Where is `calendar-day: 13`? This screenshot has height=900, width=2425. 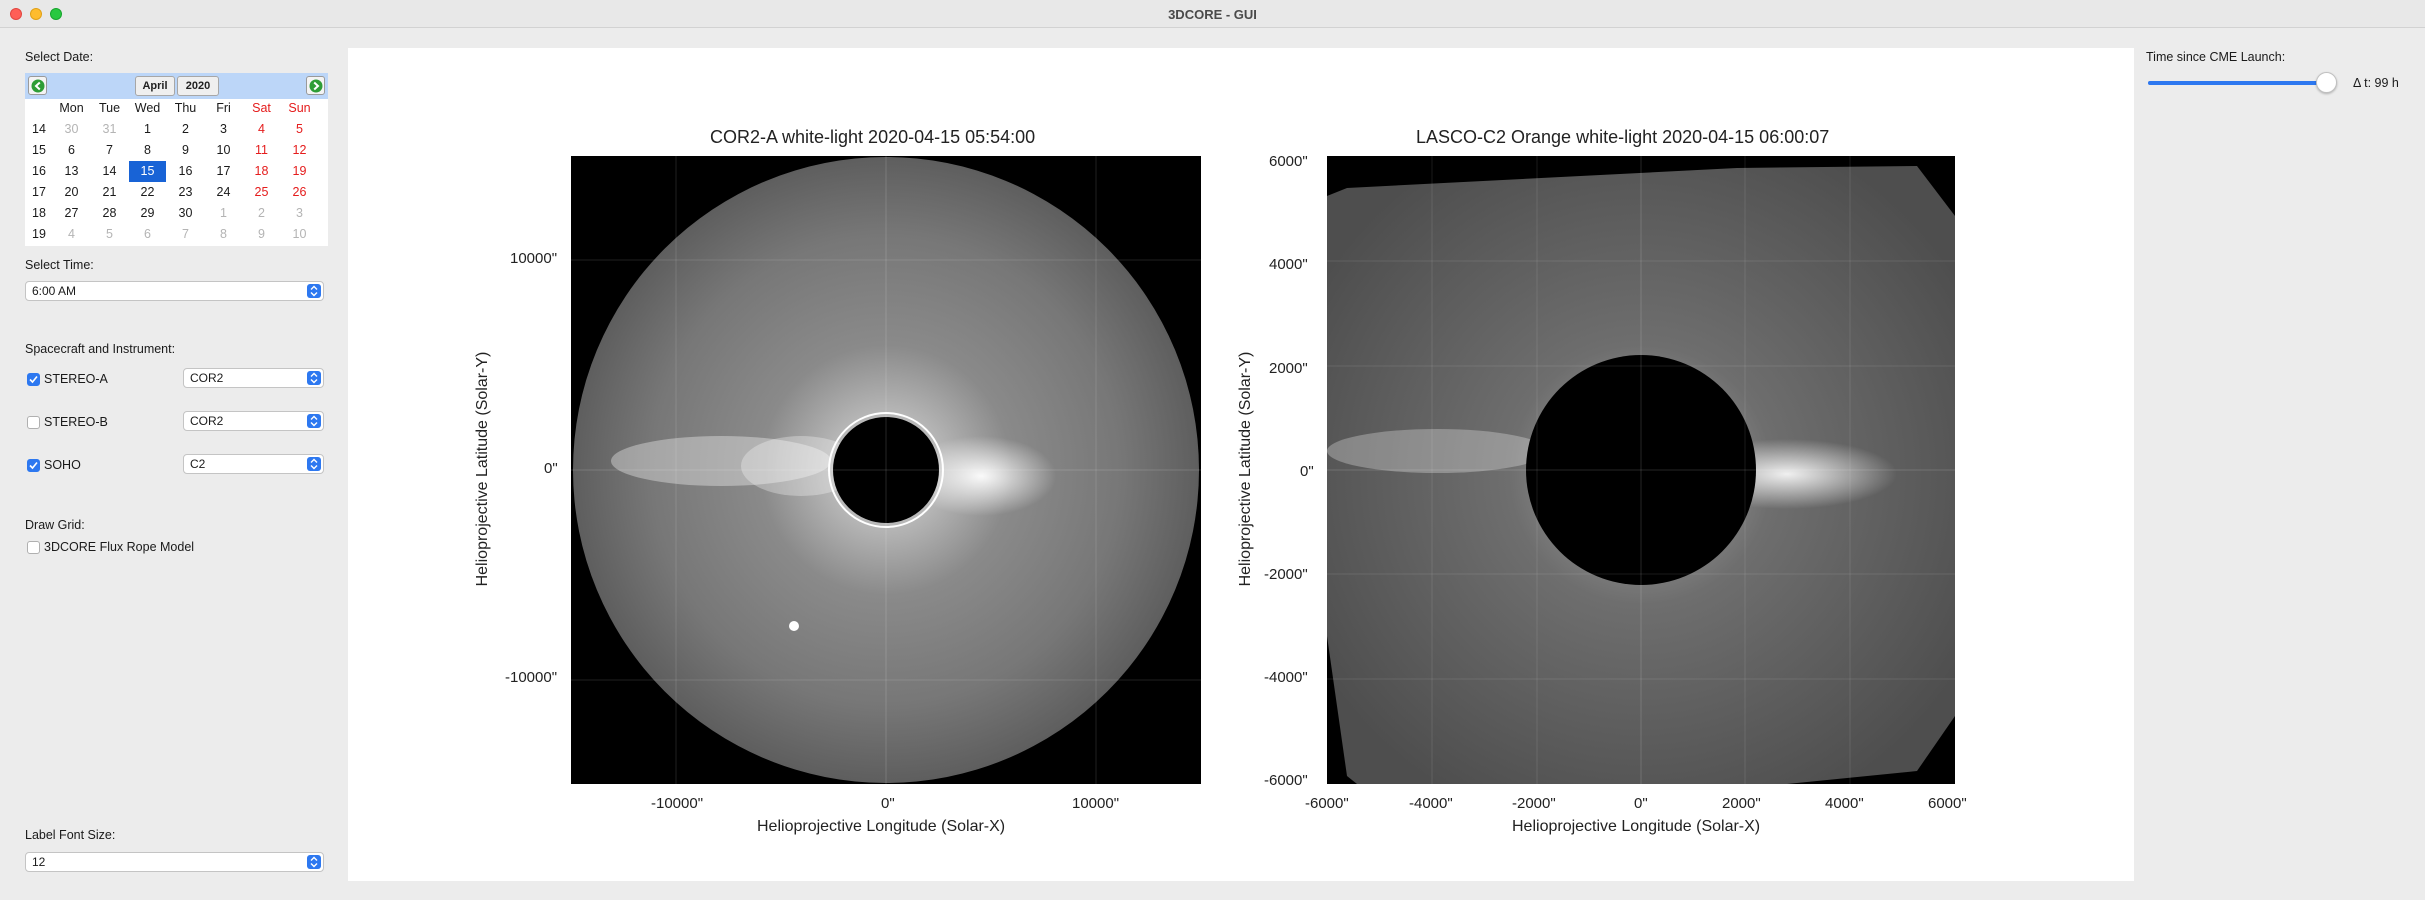 calendar-day: 13 is located at coordinates (71, 171).